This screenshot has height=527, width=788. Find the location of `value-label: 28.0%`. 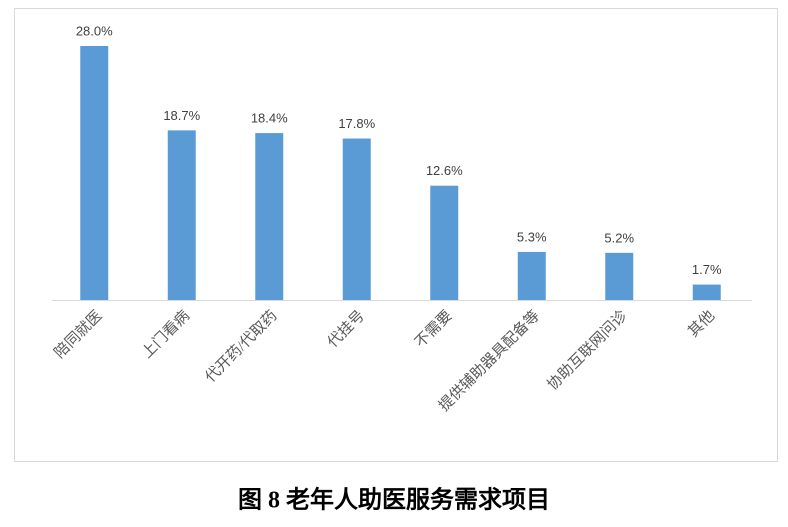

value-label: 28.0% is located at coordinates (94, 30).